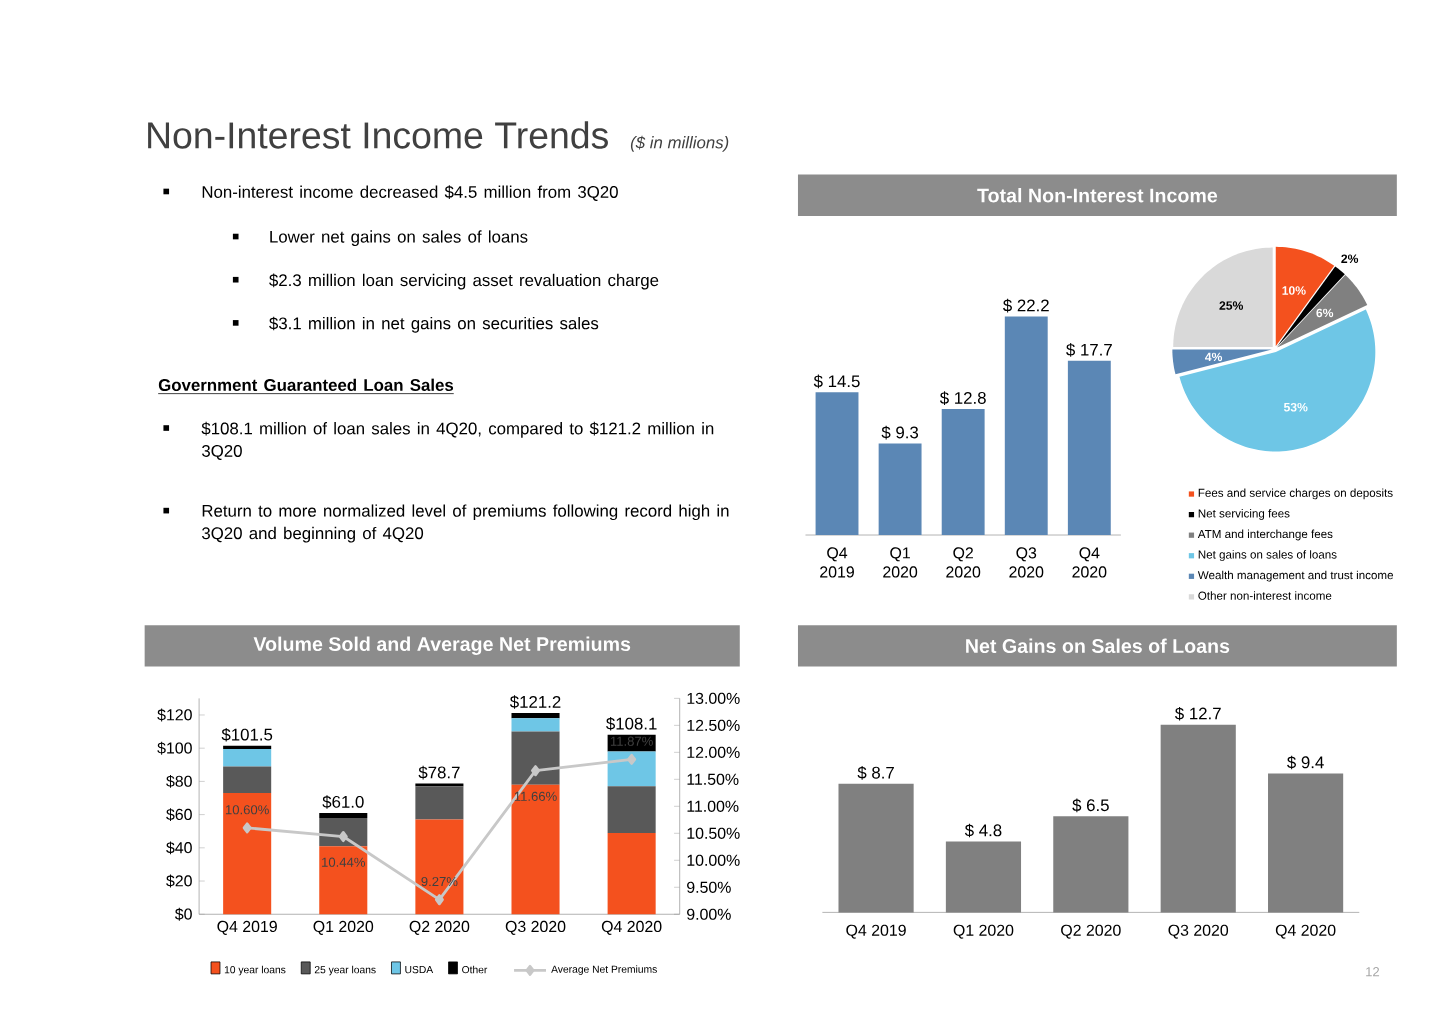 The image size is (1440, 1014). I want to click on text: $3.1 million in net gains on securities sales, so click(434, 324).